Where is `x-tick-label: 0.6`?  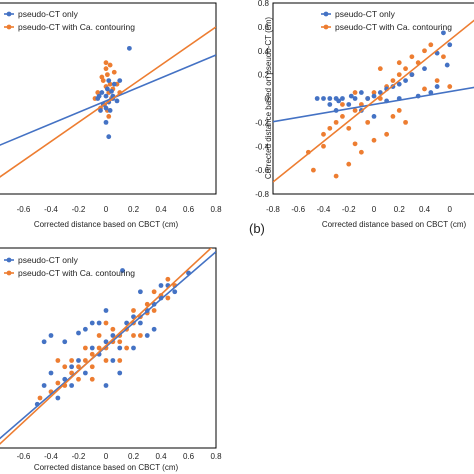
x-tick-label: 0.6 is located at coordinates (189, 456).